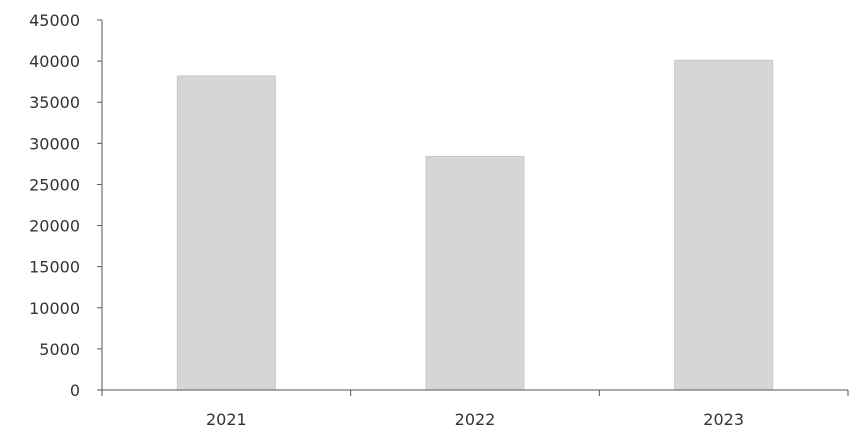 The width and height of the screenshot is (860, 444). I want to click on y-tick-label: 45000, so click(54, 20).